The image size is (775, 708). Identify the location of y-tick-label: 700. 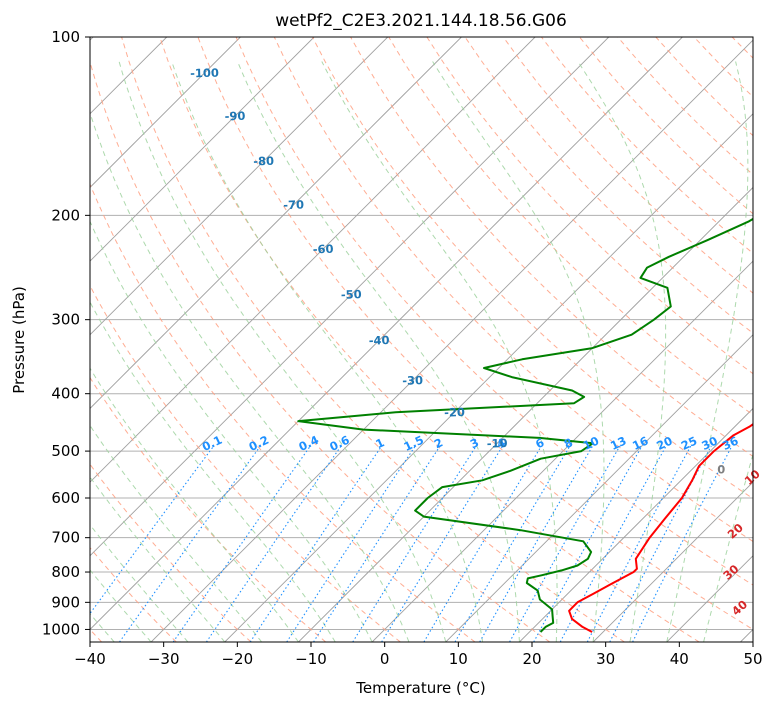
(65, 538).